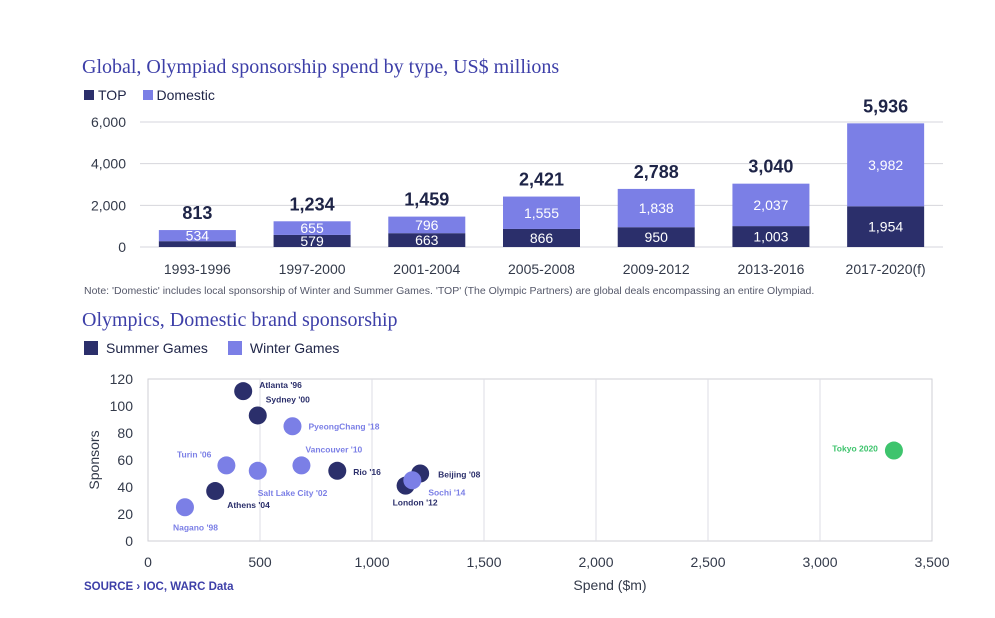 The height and width of the screenshot is (618, 995). I want to click on bar-category-label: 2009-2012, so click(656, 269).